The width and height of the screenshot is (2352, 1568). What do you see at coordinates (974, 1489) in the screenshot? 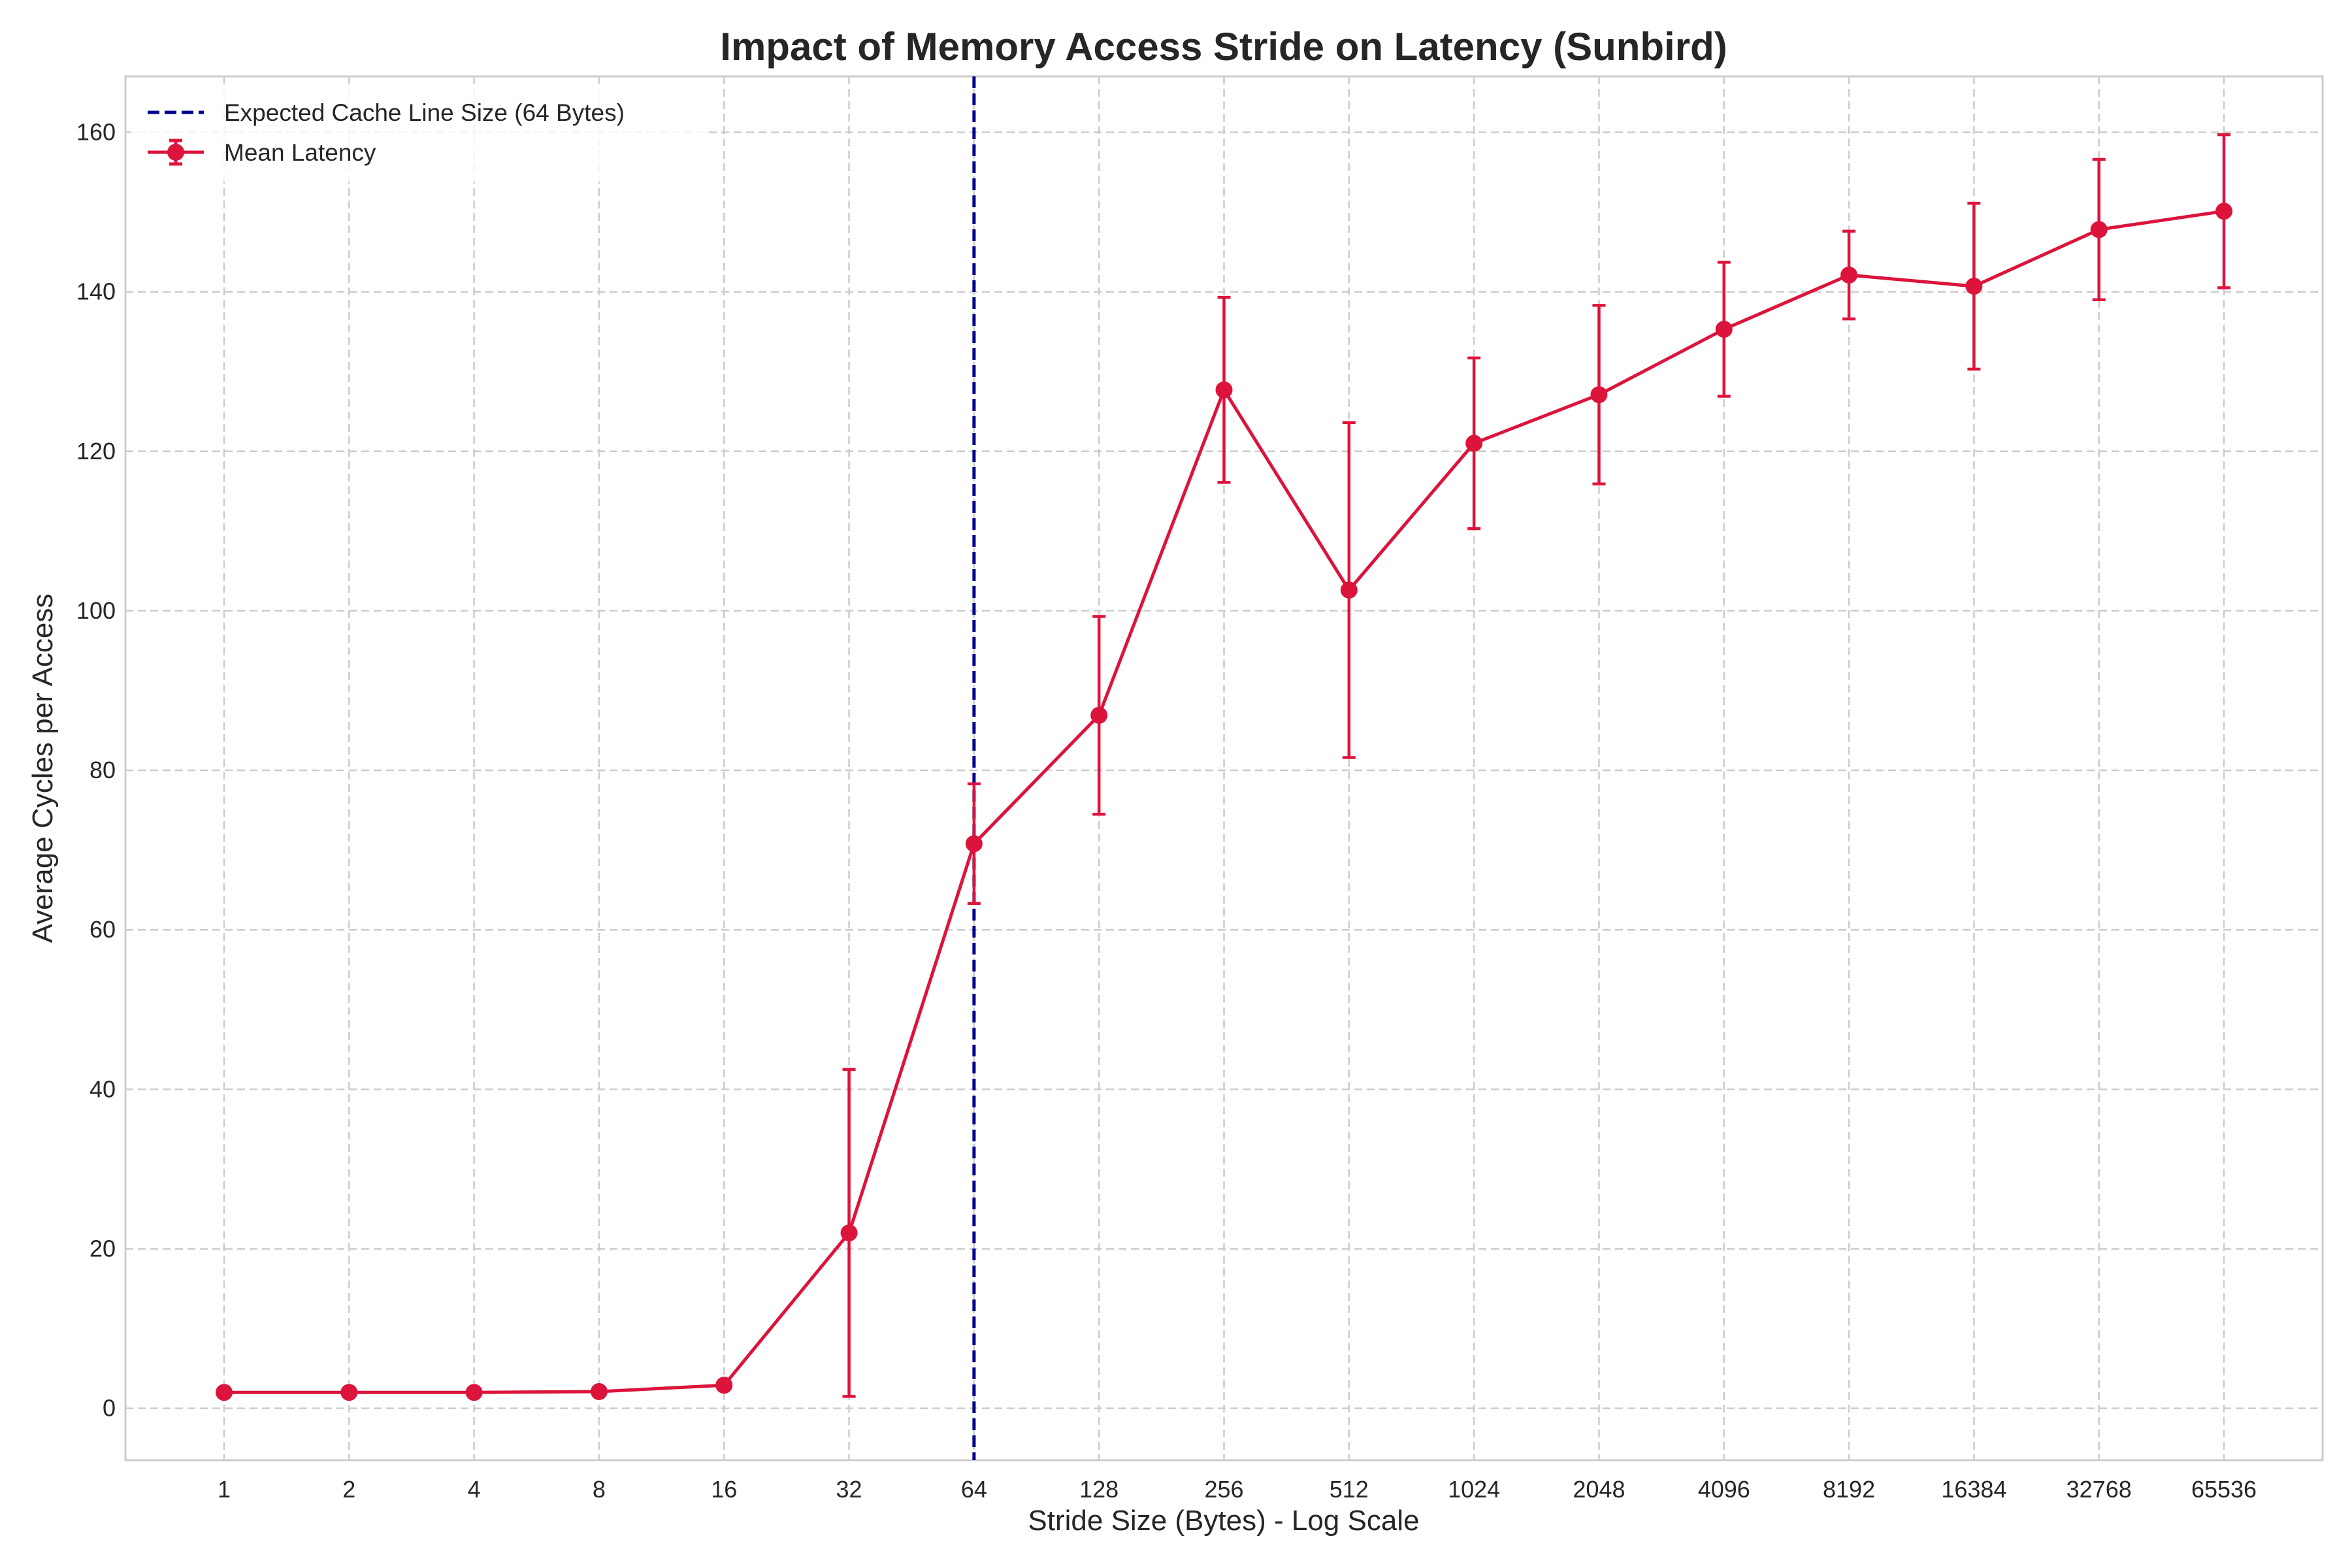
I see `x-tick-label: 64` at bounding box center [974, 1489].